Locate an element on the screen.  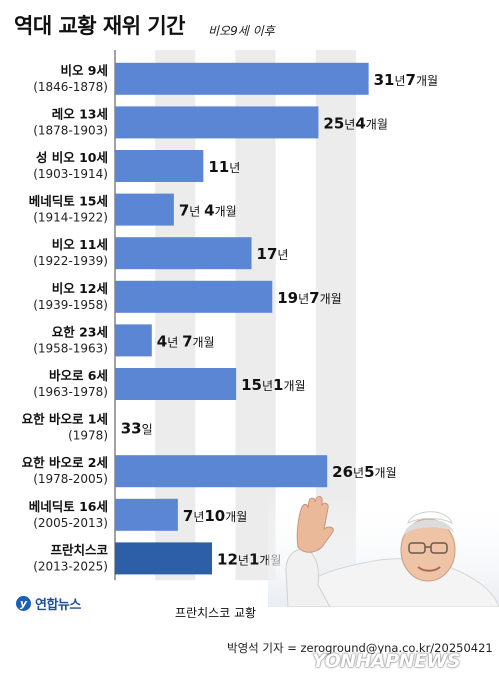
pope-name: 요한 바오로 2세 is located at coordinates (65, 462).